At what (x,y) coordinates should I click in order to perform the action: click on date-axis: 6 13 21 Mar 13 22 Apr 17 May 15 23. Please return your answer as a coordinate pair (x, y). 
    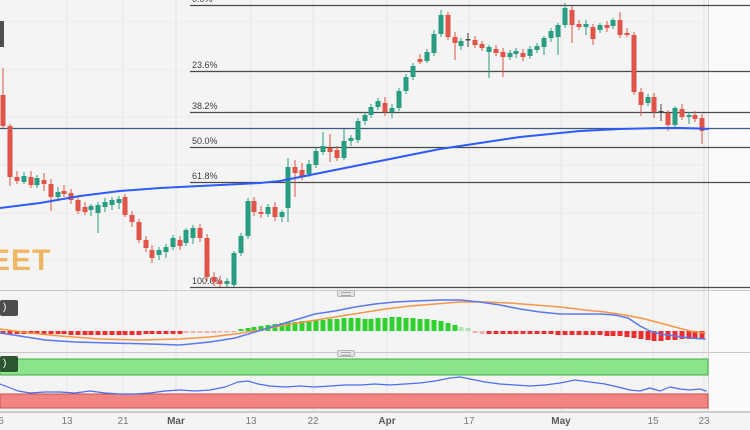
    Looking at the image, I should click on (375, 421).